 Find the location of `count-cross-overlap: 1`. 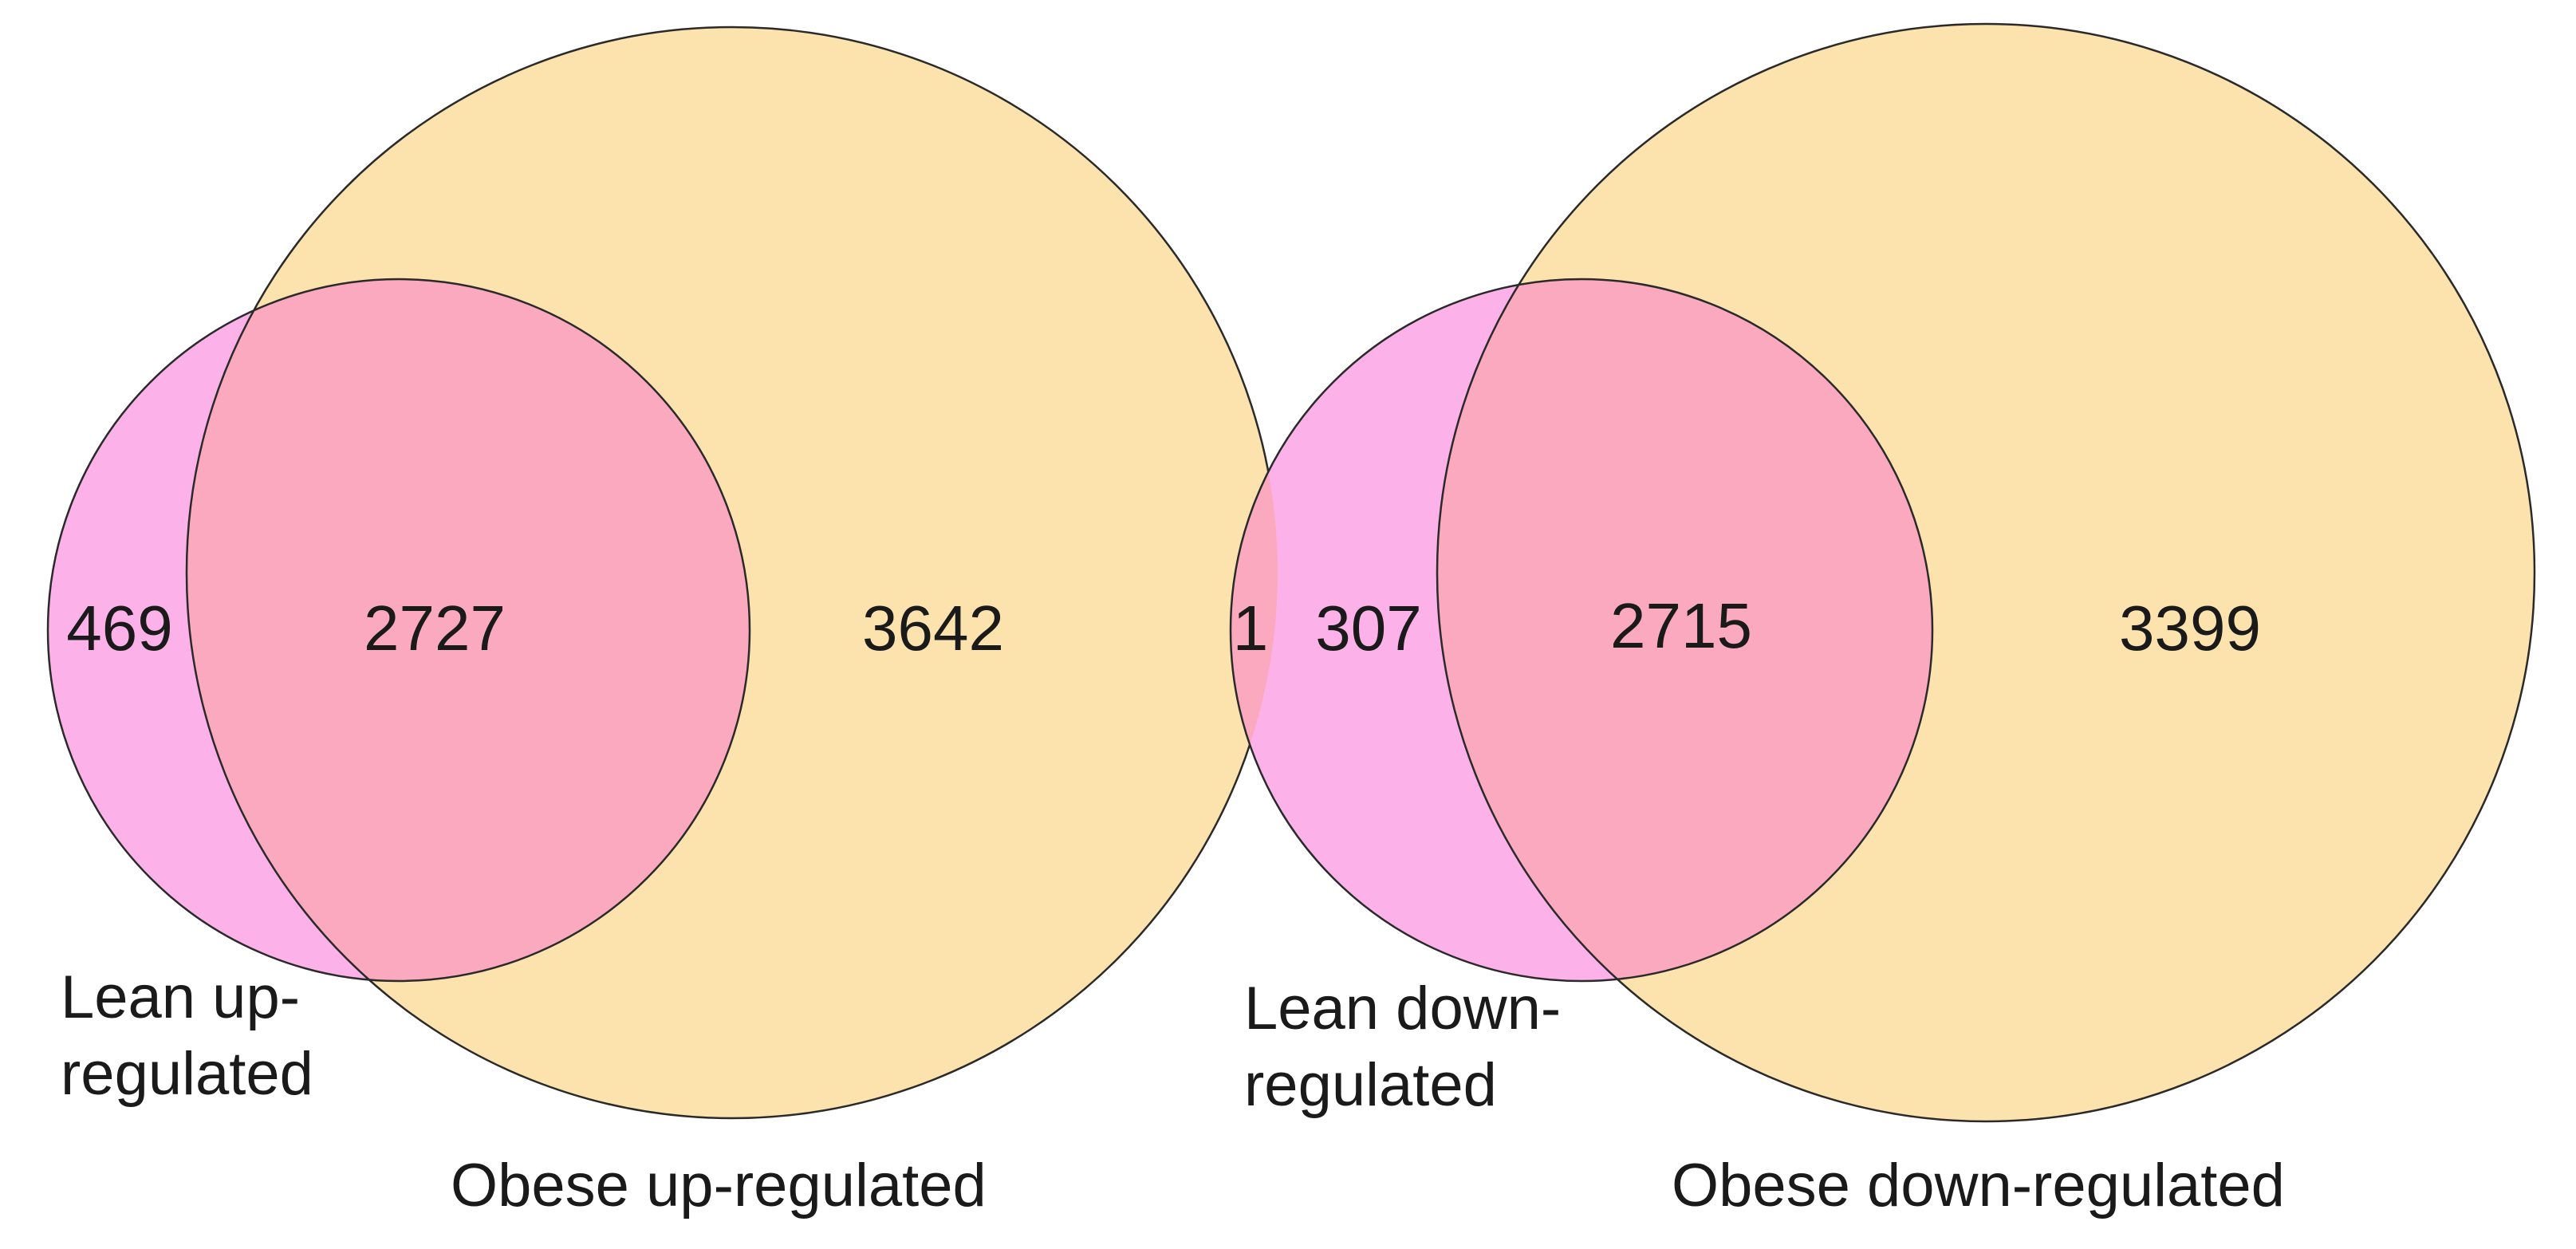

count-cross-overlap: 1 is located at coordinates (1251, 629).